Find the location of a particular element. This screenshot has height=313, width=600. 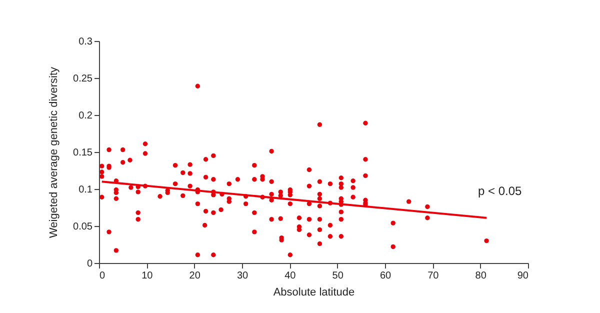

x-tick-label: 60 is located at coordinates (386, 276).